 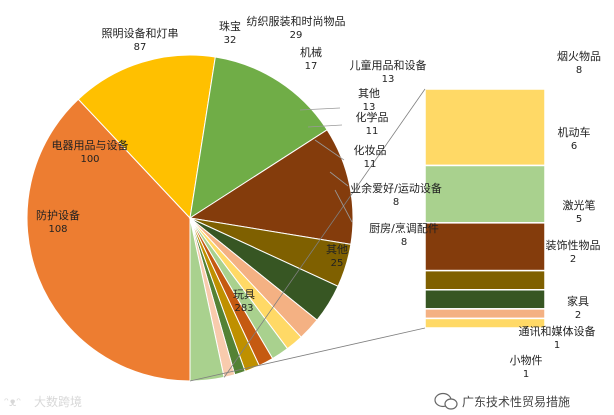 I want to click on segment-value: 8, so click(x=579, y=70).